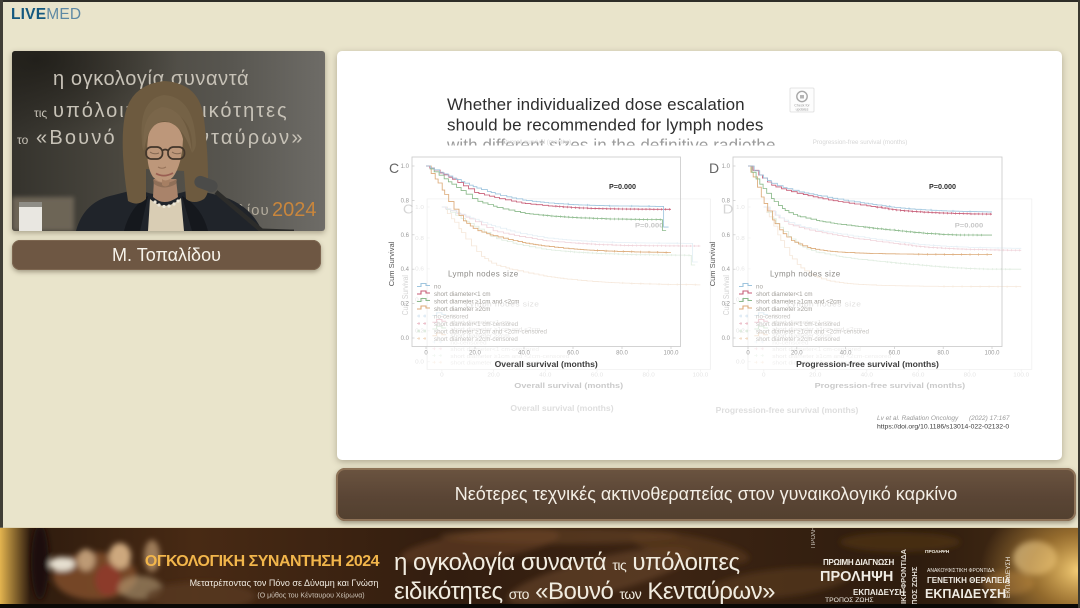 The image size is (1080, 608). Describe the element at coordinates (802, 110) in the screenshot. I see `svg-text: updates` at that location.